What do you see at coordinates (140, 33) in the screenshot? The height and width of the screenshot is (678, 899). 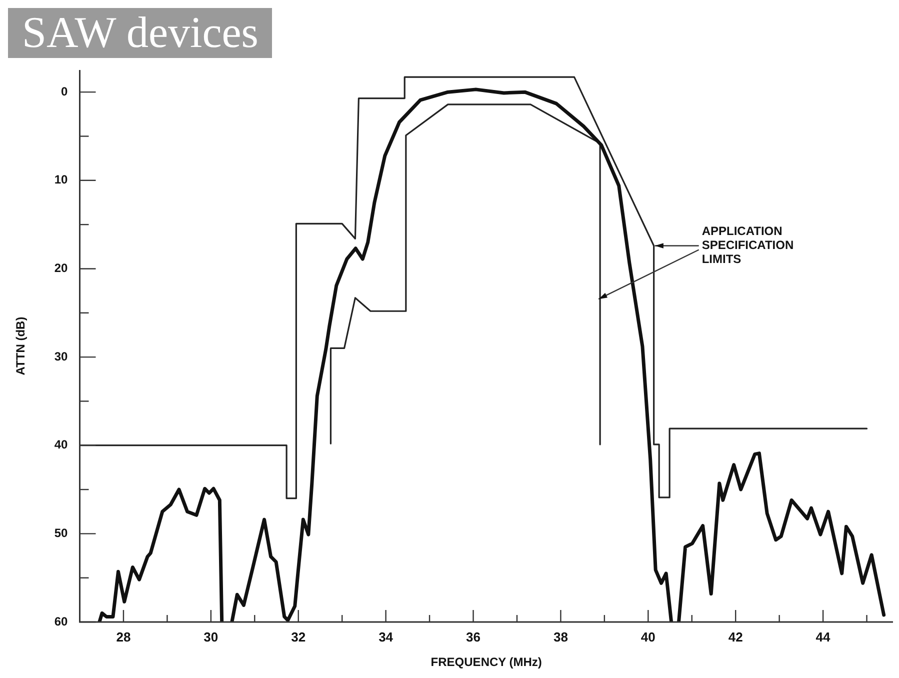 I see `chart-title: SAW devices` at bounding box center [140, 33].